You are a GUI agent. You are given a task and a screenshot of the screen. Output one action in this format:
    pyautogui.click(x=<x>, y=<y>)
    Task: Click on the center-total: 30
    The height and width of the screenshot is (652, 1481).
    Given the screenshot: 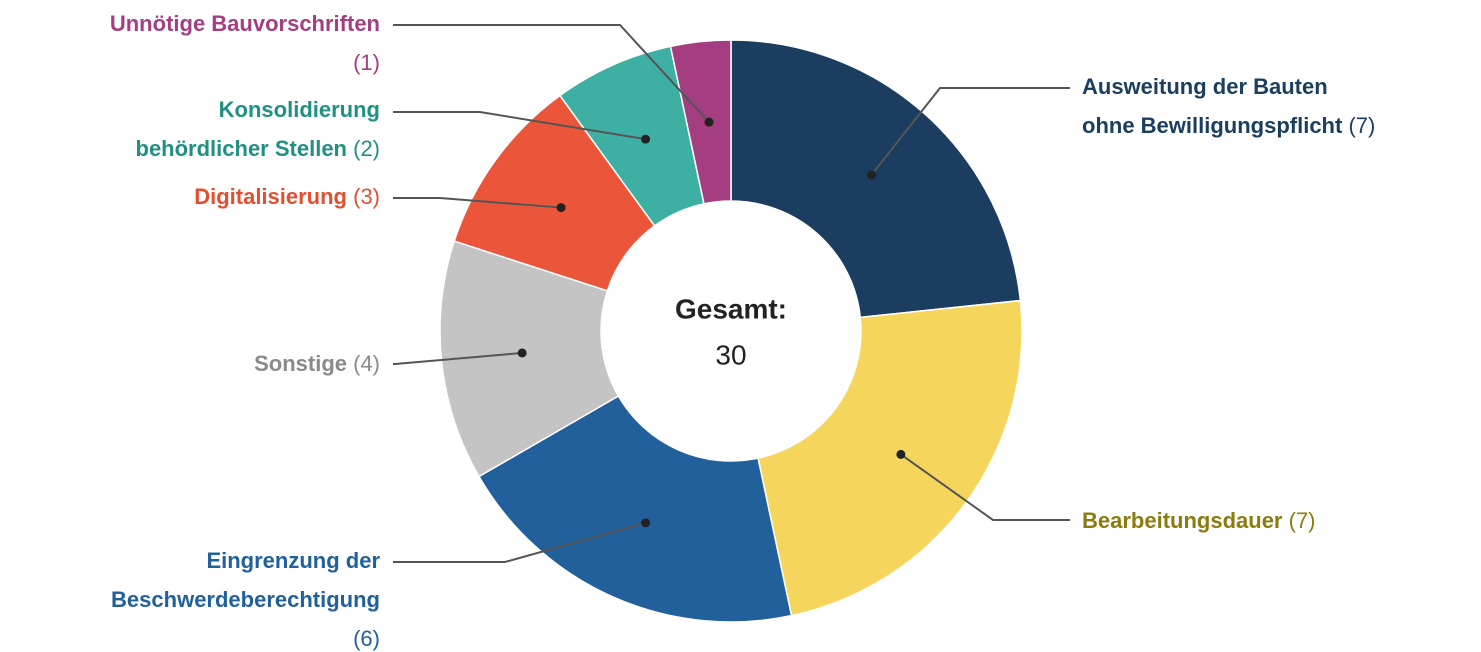 What is the action you would take?
    pyautogui.click(x=730, y=354)
    